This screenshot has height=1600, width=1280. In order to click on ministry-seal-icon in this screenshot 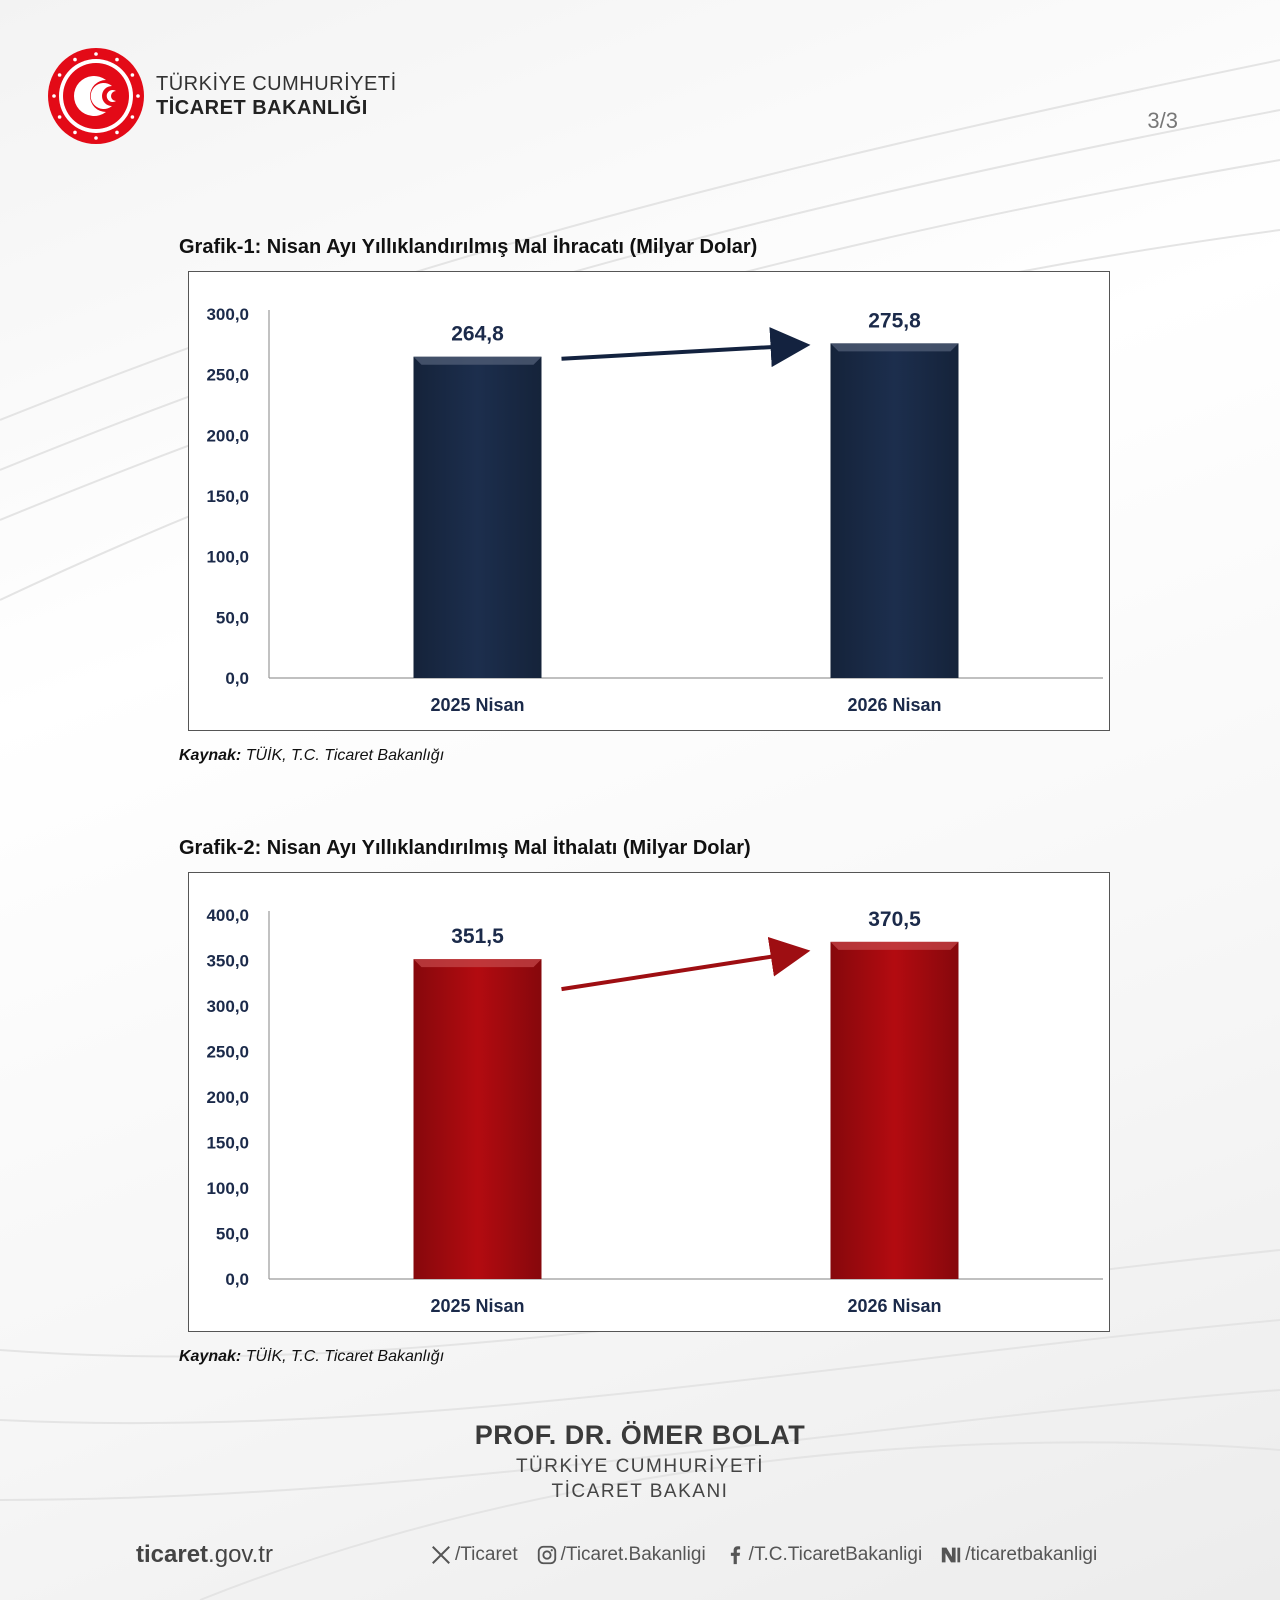, I will do `click(96, 96)`.